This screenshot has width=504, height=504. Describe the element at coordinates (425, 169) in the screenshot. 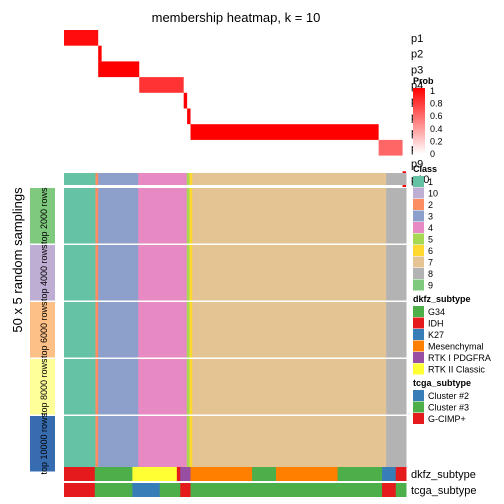

I see `legend-title-class: Class` at that location.